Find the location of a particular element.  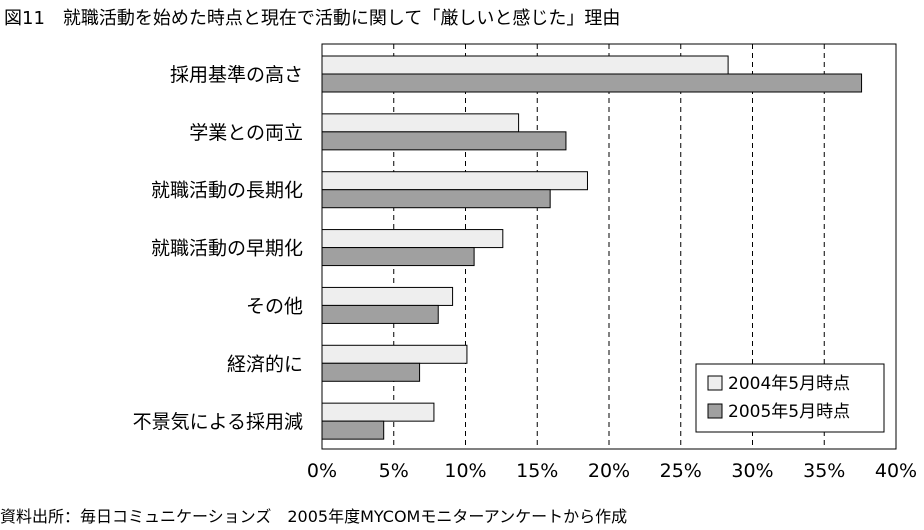

x-tick-label: 20% is located at coordinates (609, 471).